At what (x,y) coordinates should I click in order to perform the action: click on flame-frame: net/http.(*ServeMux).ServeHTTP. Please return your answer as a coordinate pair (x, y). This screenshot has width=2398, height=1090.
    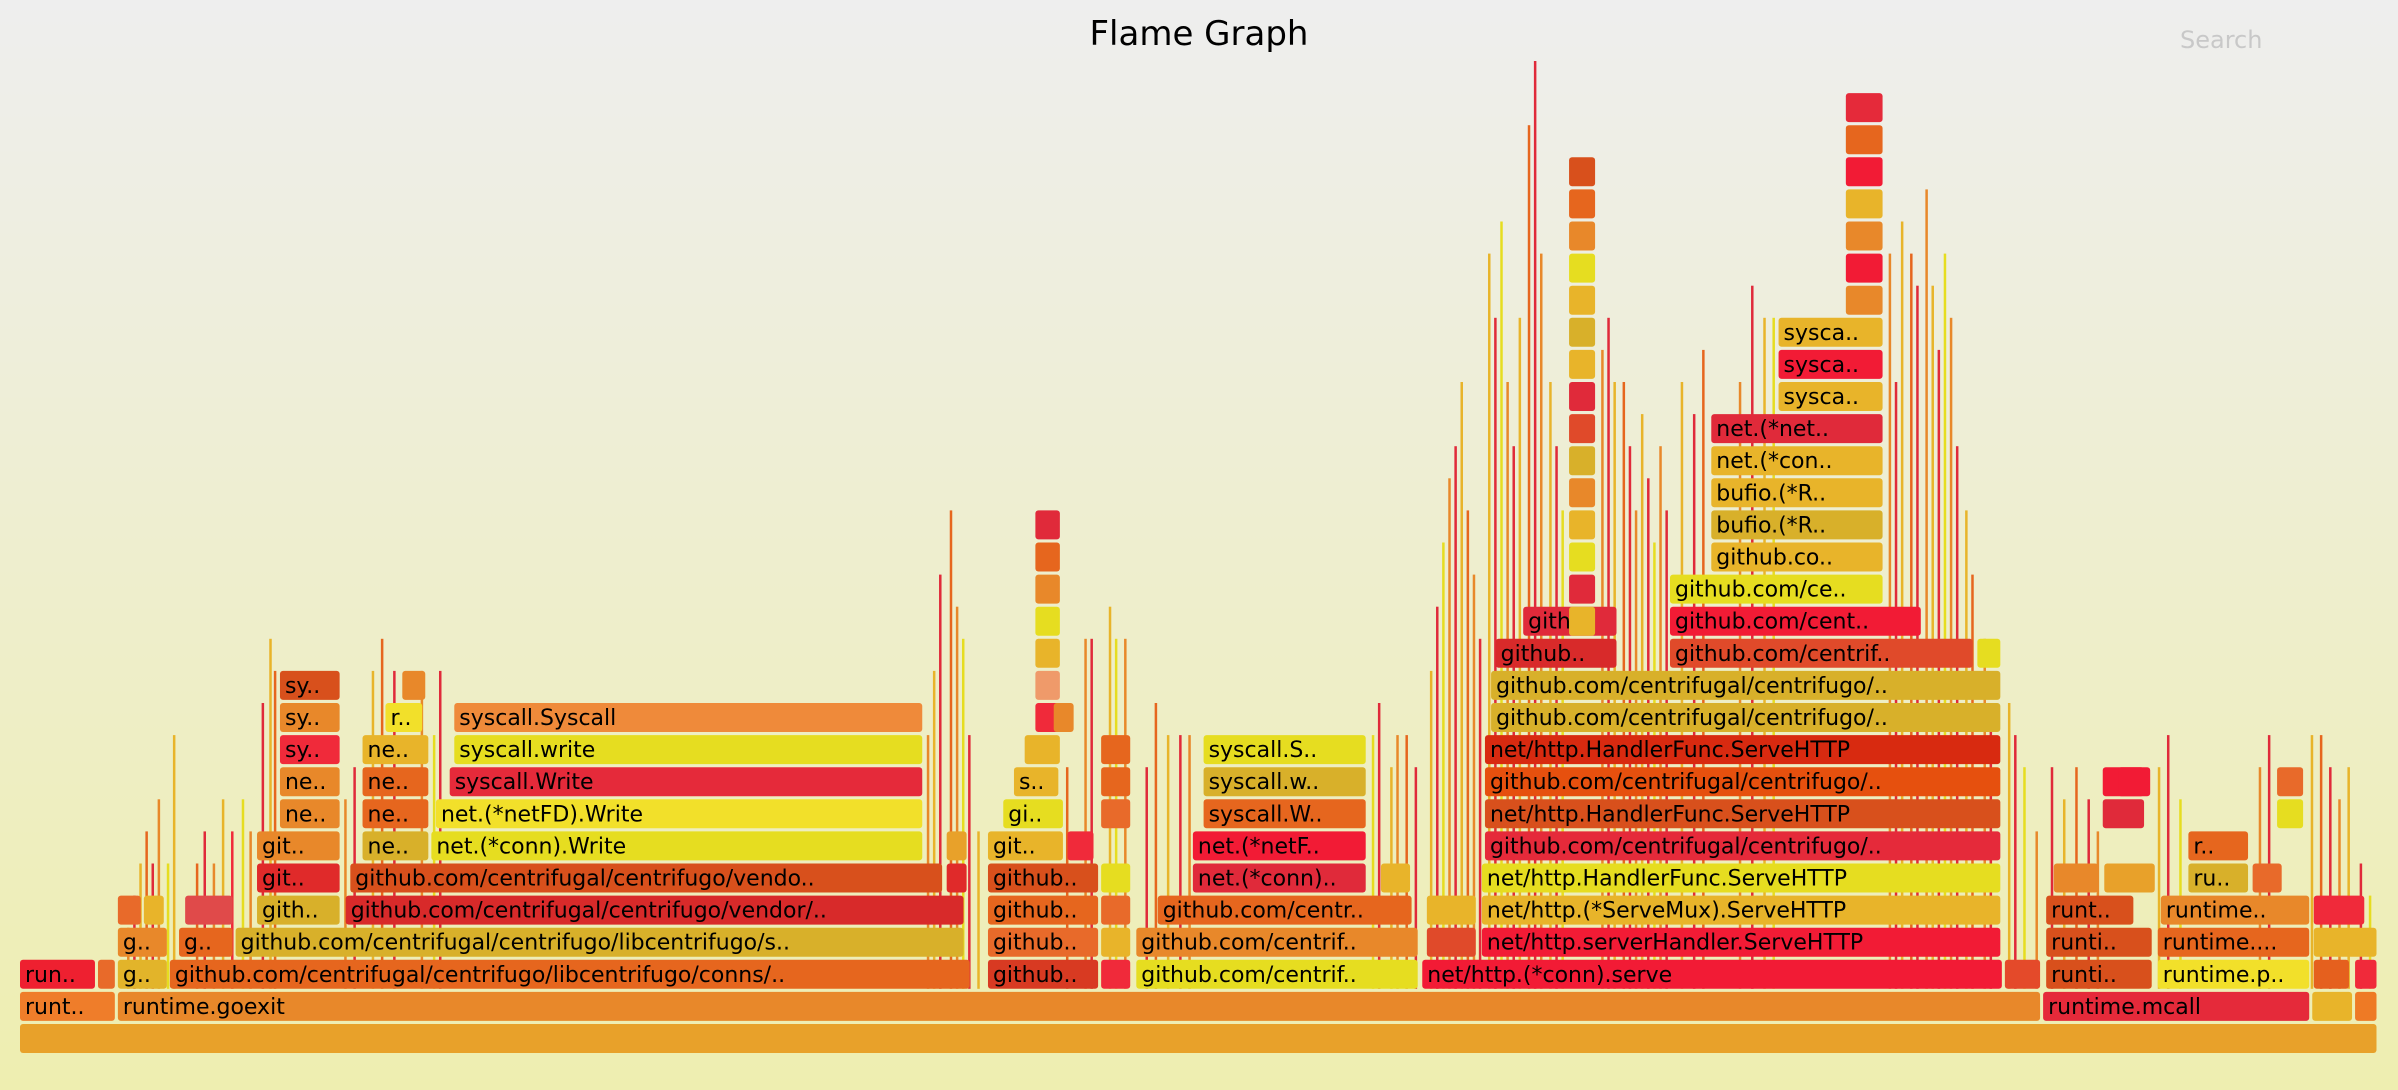
    Looking at the image, I should click on (1741, 910).